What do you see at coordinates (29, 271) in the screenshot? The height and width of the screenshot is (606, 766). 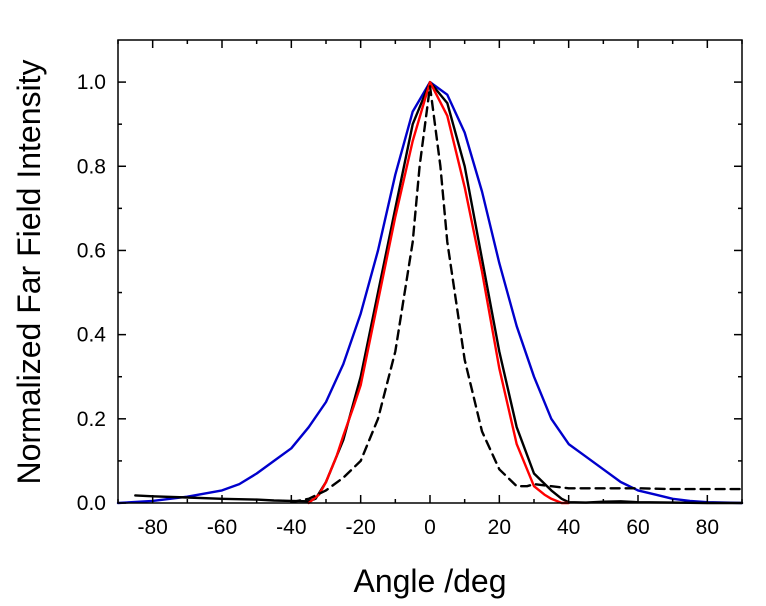 I see `y-axis-title: Normalized Far Field Intensity` at bounding box center [29, 271].